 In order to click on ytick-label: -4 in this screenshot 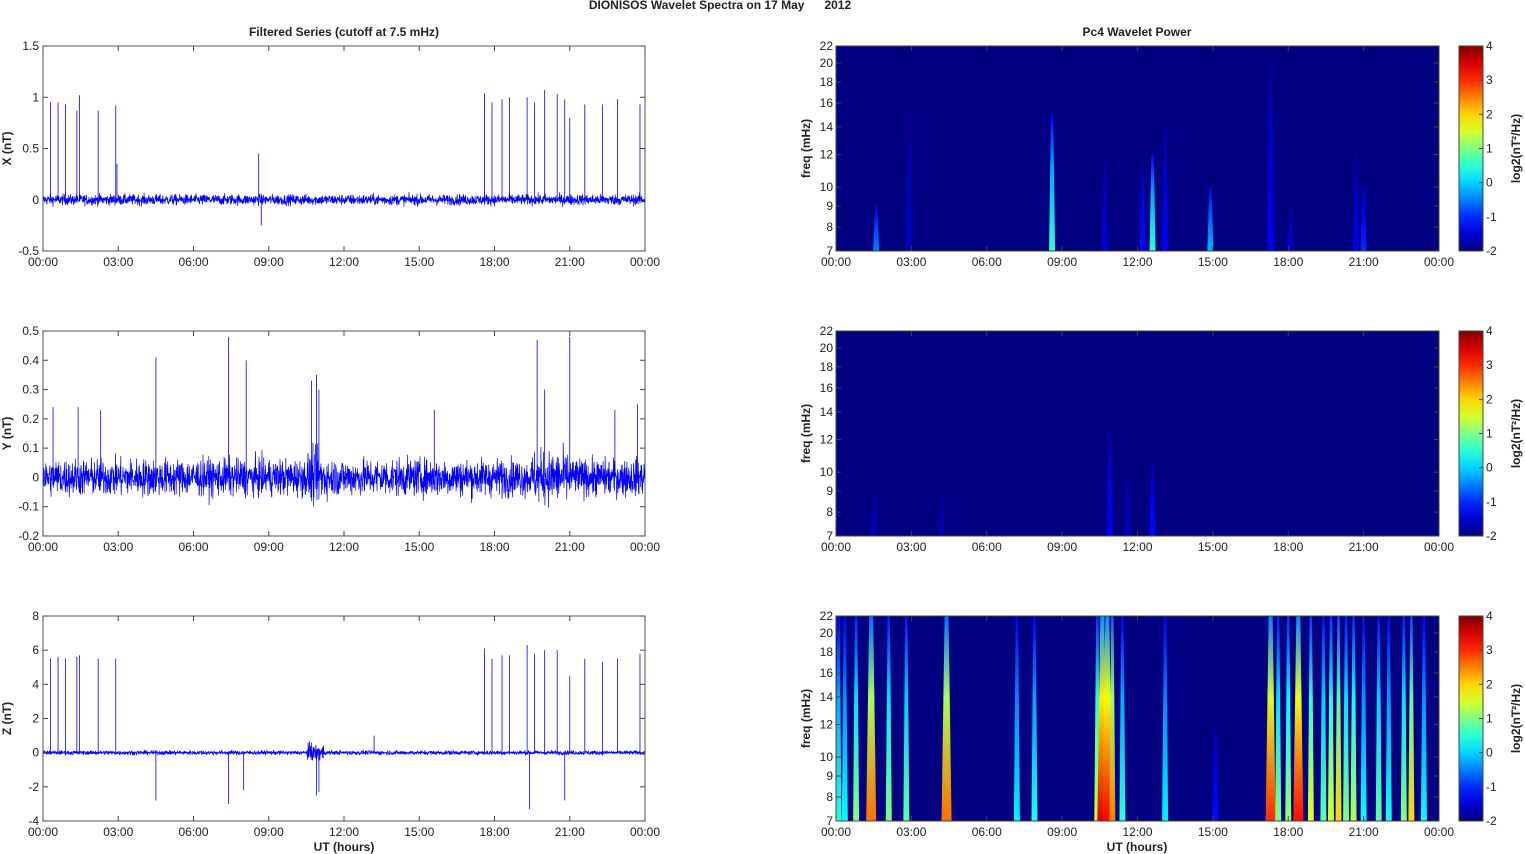, I will do `click(33, 821)`.